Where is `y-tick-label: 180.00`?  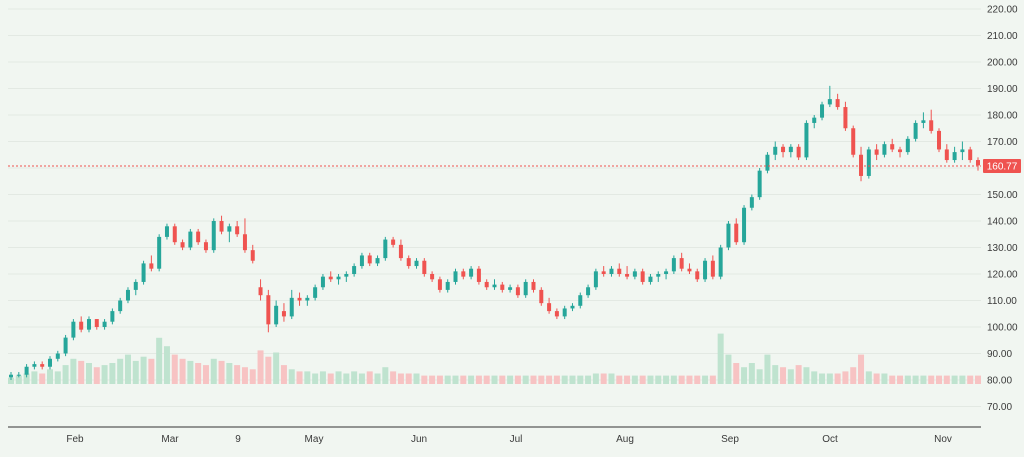
y-tick-label: 180.00 is located at coordinates (1002, 116).